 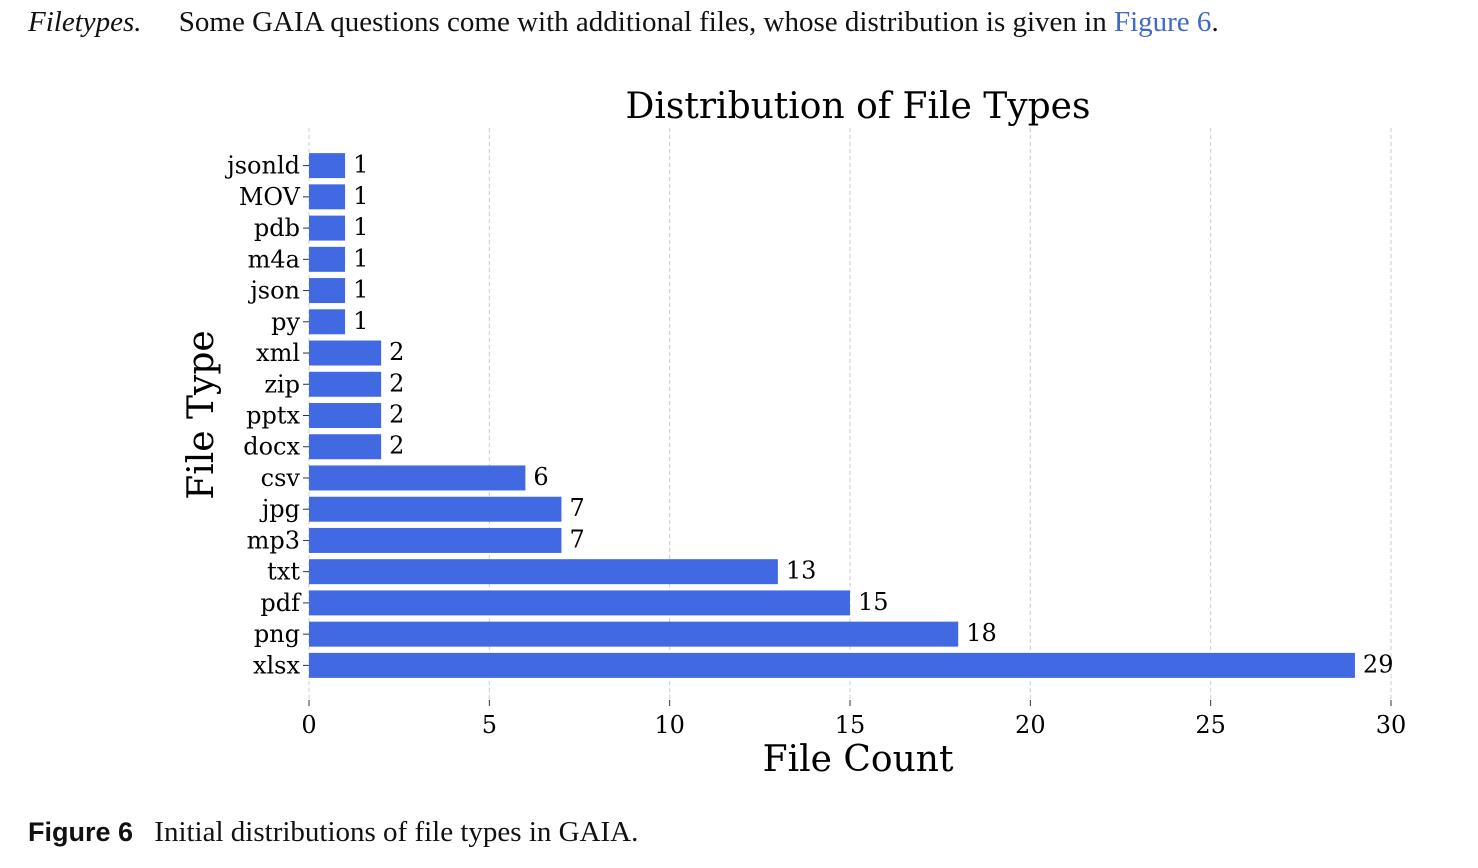 I want to click on data-label: 15, so click(x=873, y=602).